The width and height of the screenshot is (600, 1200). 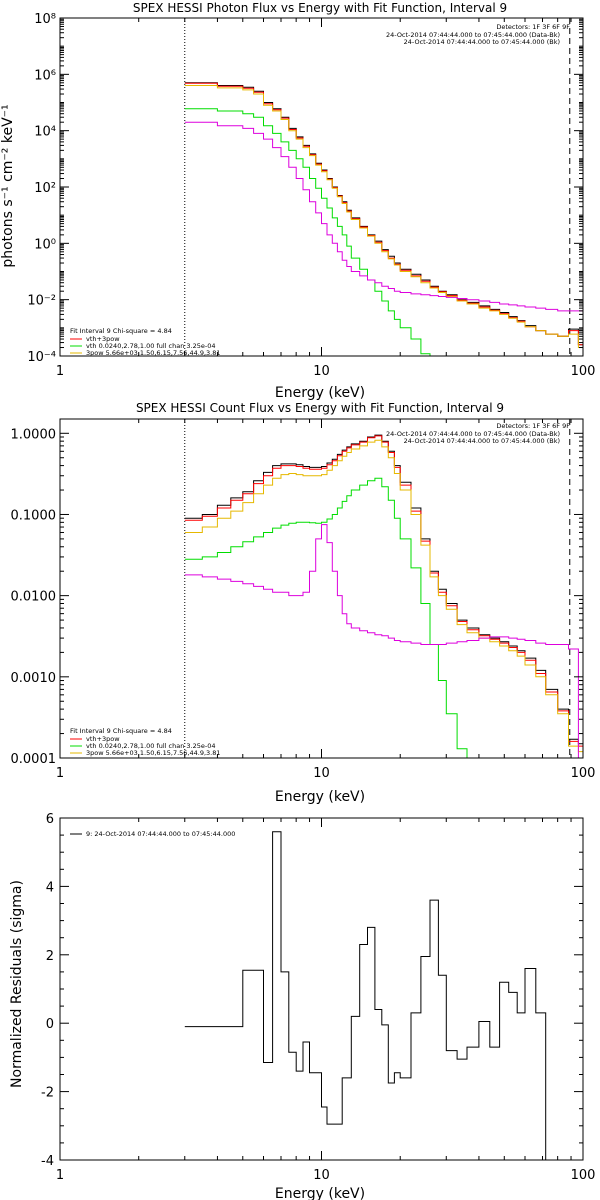 I want to click on y-tick-label: 10⁰, so click(x=45, y=244).